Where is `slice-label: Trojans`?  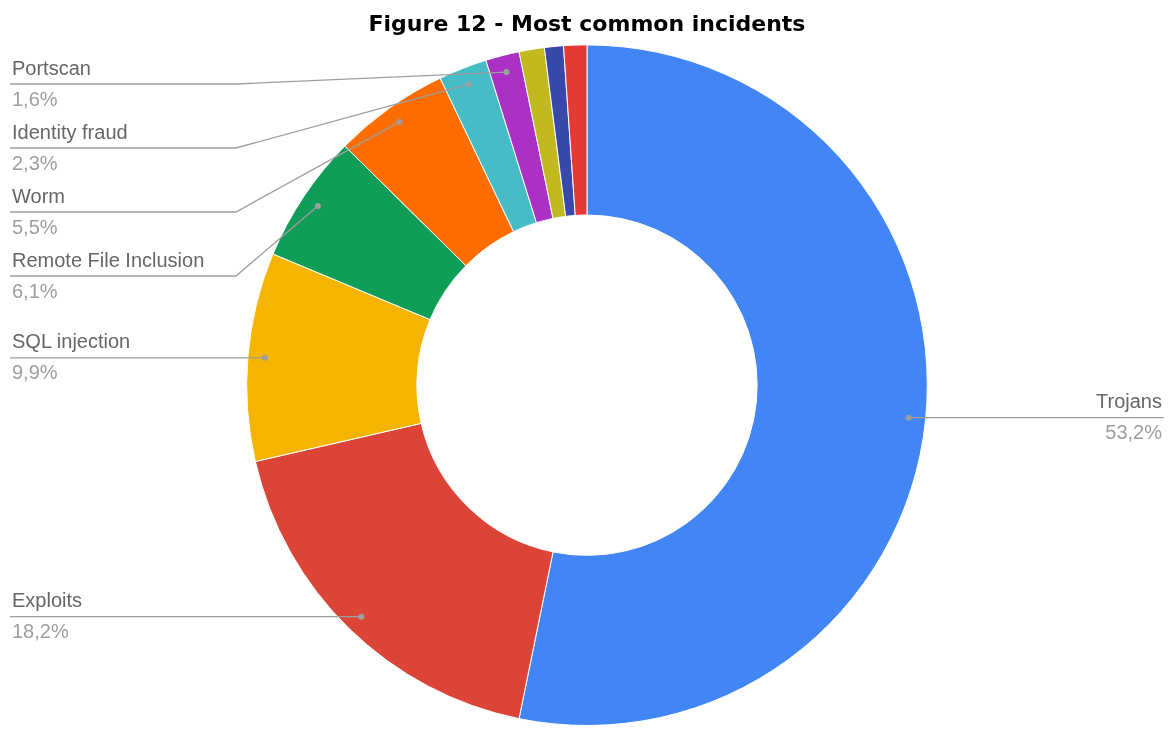 slice-label: Trojans is located at coordinates (1129, 401).